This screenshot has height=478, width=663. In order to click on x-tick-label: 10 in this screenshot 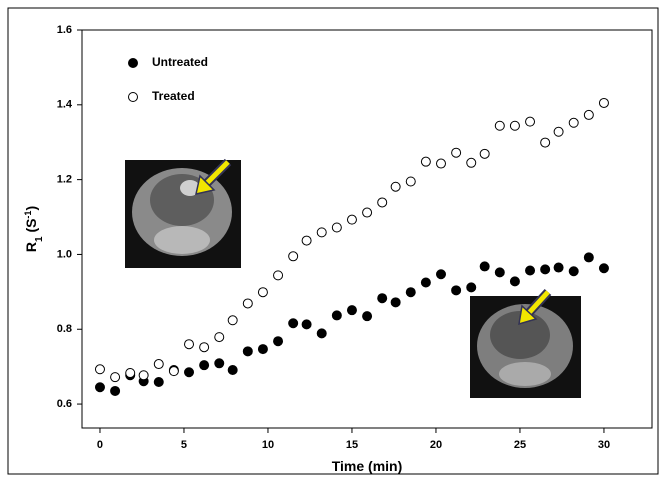, I will do `click(268, 445)`.